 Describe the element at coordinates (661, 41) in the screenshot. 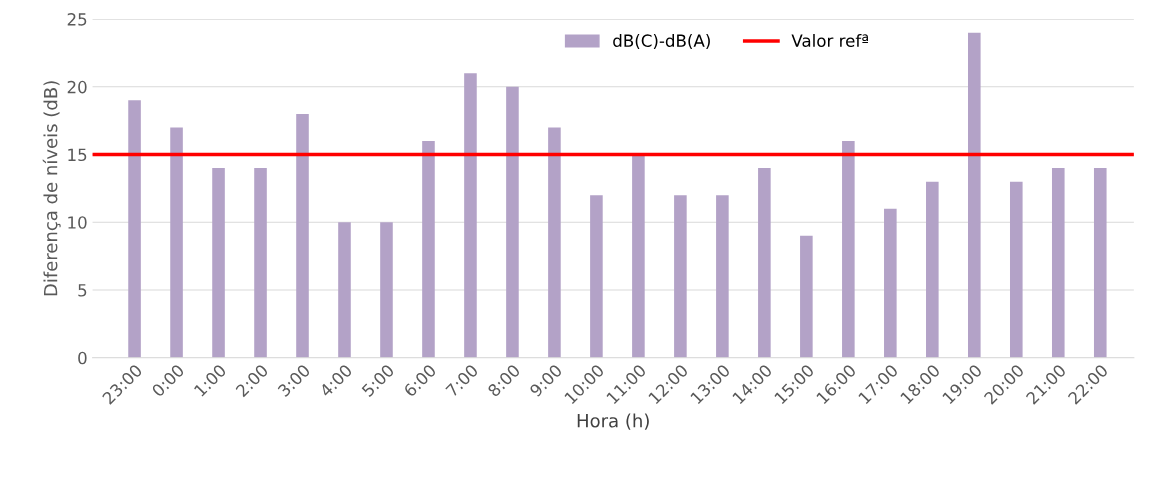

I see `legend-label: dB(C)-dB(A)` at that location.